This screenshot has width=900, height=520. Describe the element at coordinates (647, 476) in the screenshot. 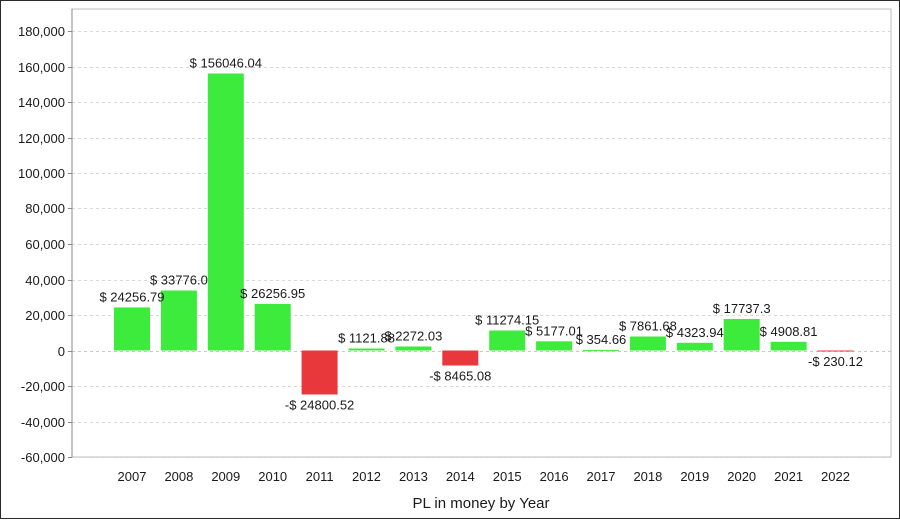

I see `x-tick-label: 2018` at that location.